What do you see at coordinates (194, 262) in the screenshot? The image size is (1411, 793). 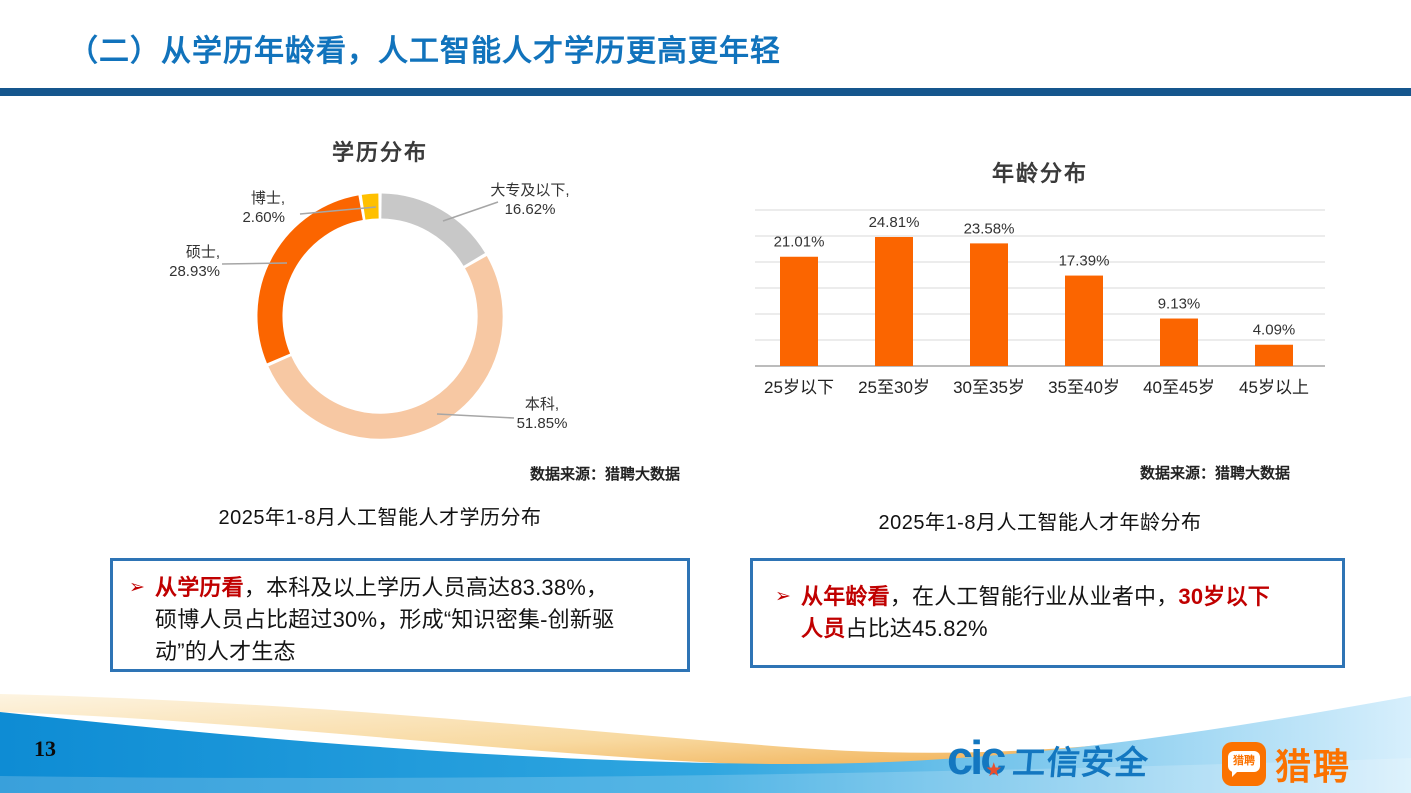 I see `pie-label-shuoshi: 硕士, 28.93%` at bounding box center [194, 262].